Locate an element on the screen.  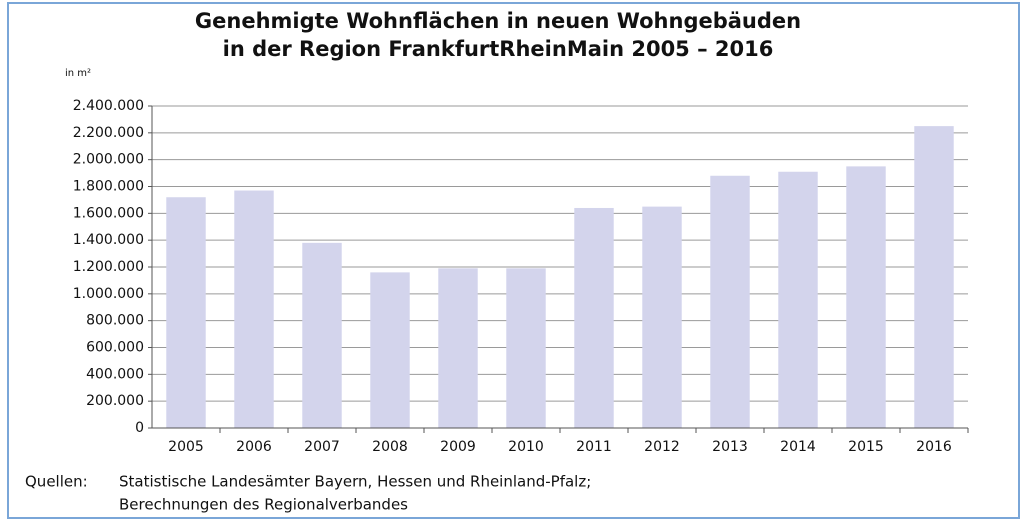
x-tick-label: 2010 is located at coordinates (526, 447).